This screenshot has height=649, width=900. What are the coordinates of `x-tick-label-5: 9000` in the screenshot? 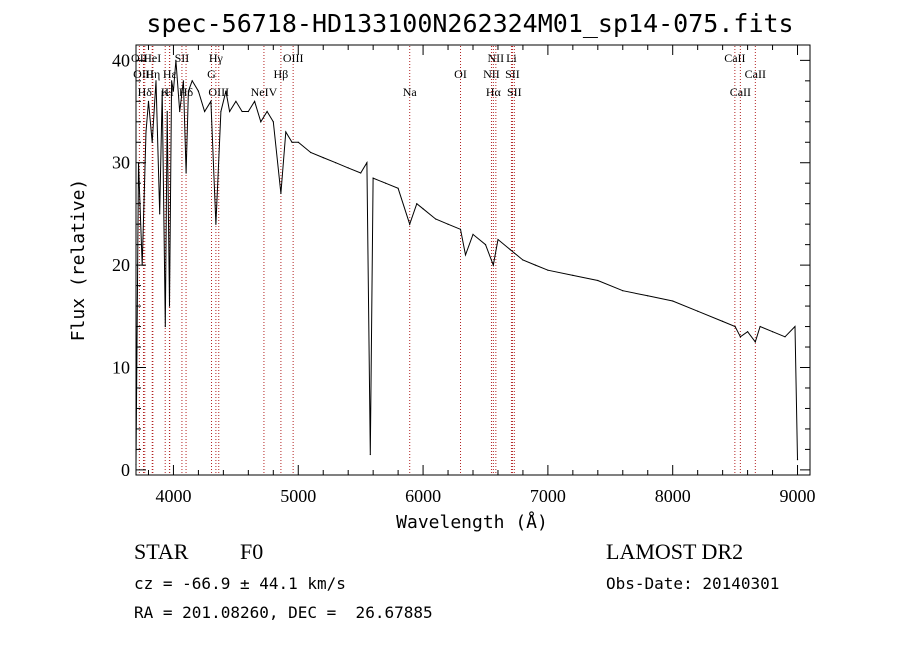 It's located at (798, 496).